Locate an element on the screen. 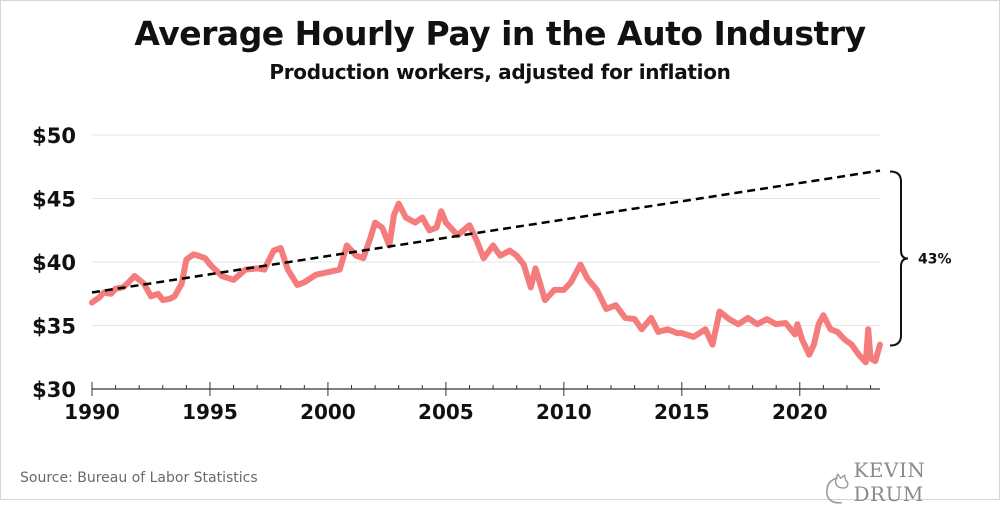  y-axis-ticks: $30 $35 $40 $45 $50 is located at coordinates (54, 263).